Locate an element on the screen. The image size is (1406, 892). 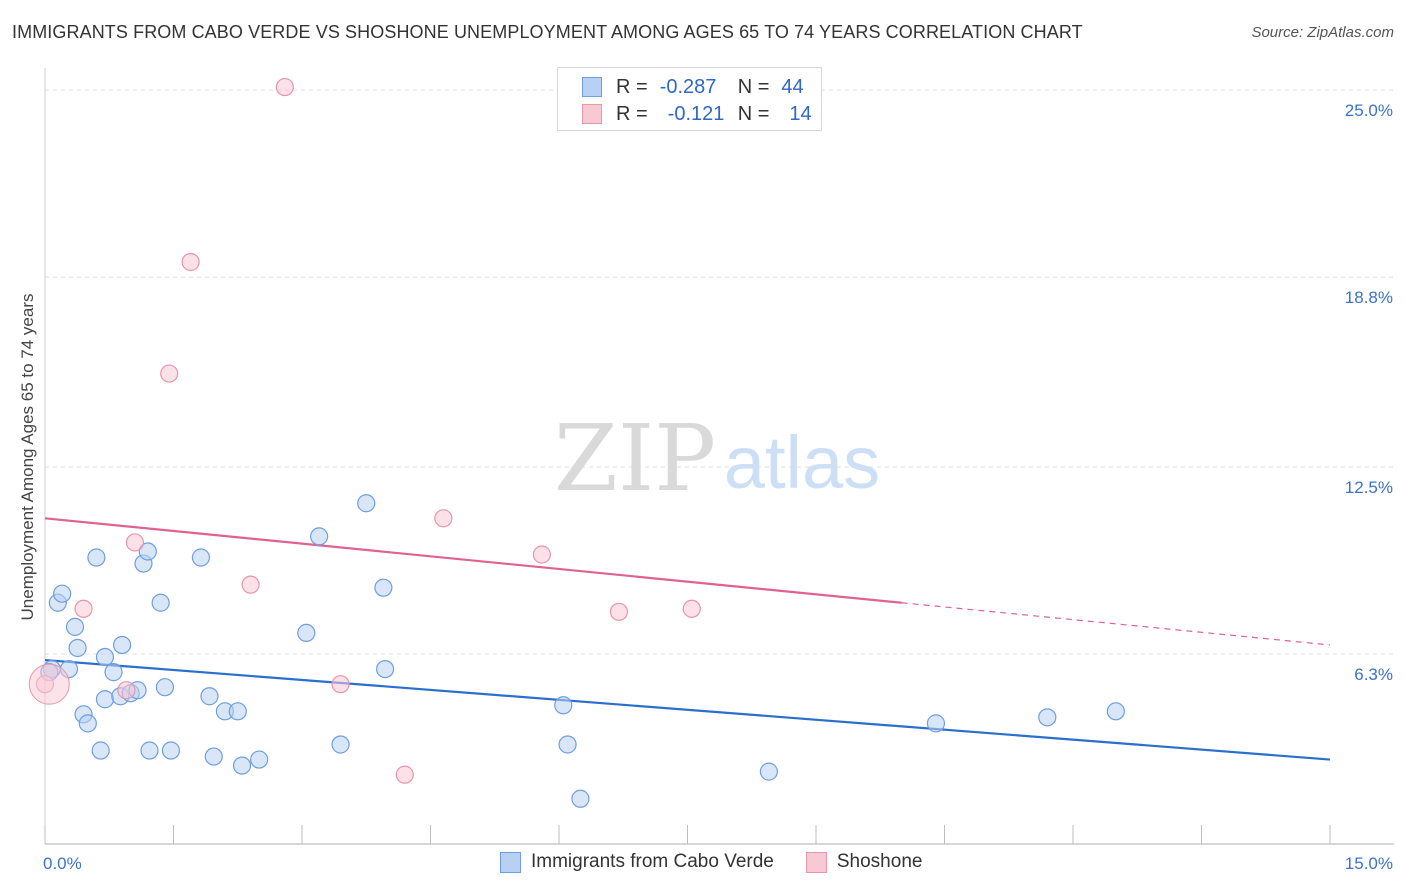
watermark-atlas: atlas is located at coordinates (802, 462).